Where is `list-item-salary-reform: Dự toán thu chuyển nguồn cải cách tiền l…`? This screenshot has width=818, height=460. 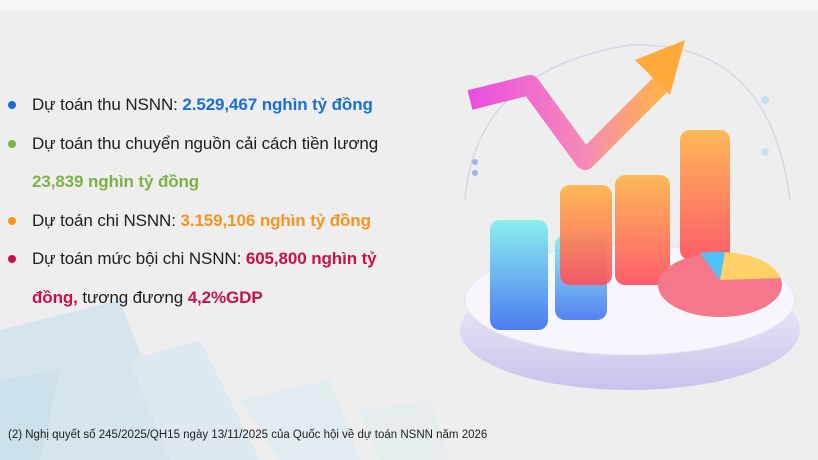 list-item-salary-reform: Dự toán thu chuyển nguồn cải cách tiền l… is located at coordinates (218, 163).